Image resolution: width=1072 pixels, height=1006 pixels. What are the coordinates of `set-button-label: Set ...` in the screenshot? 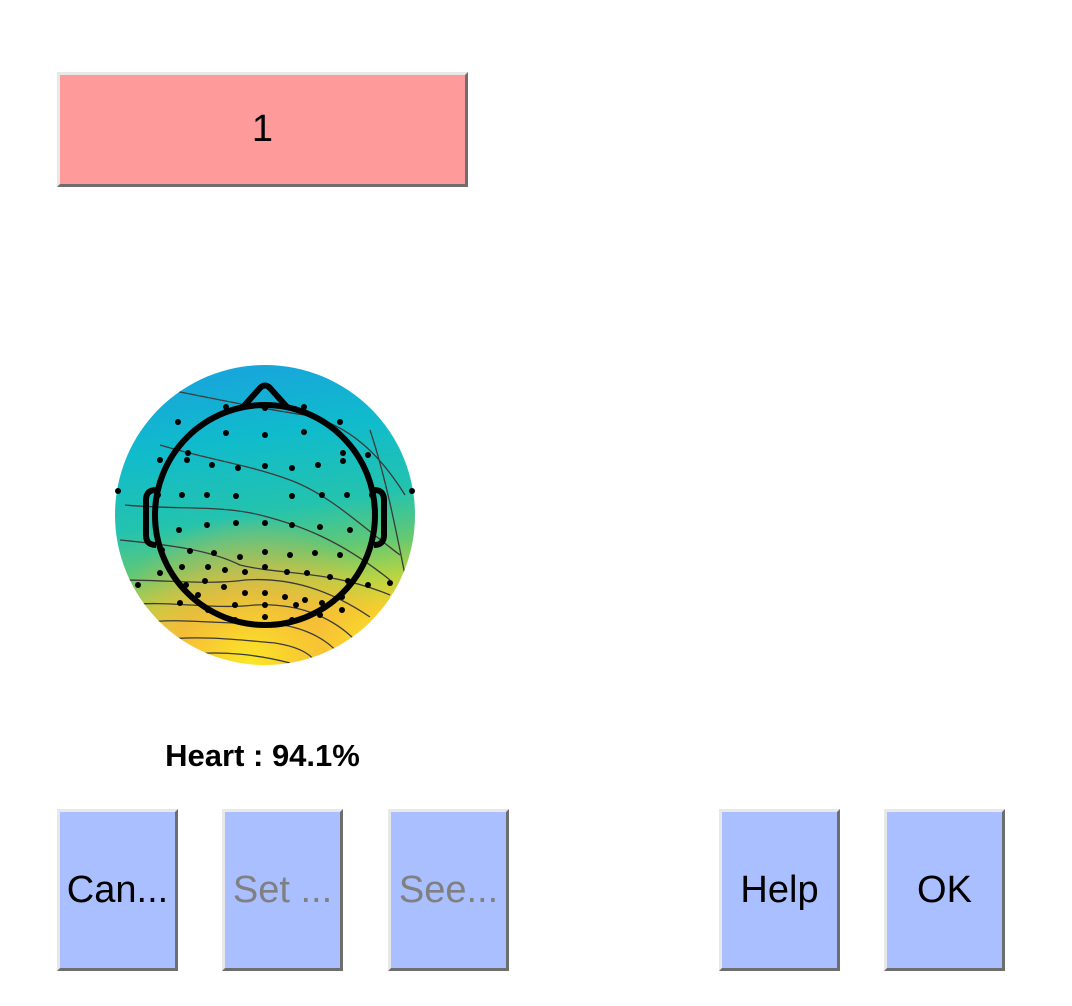 It's located at (282, 889).